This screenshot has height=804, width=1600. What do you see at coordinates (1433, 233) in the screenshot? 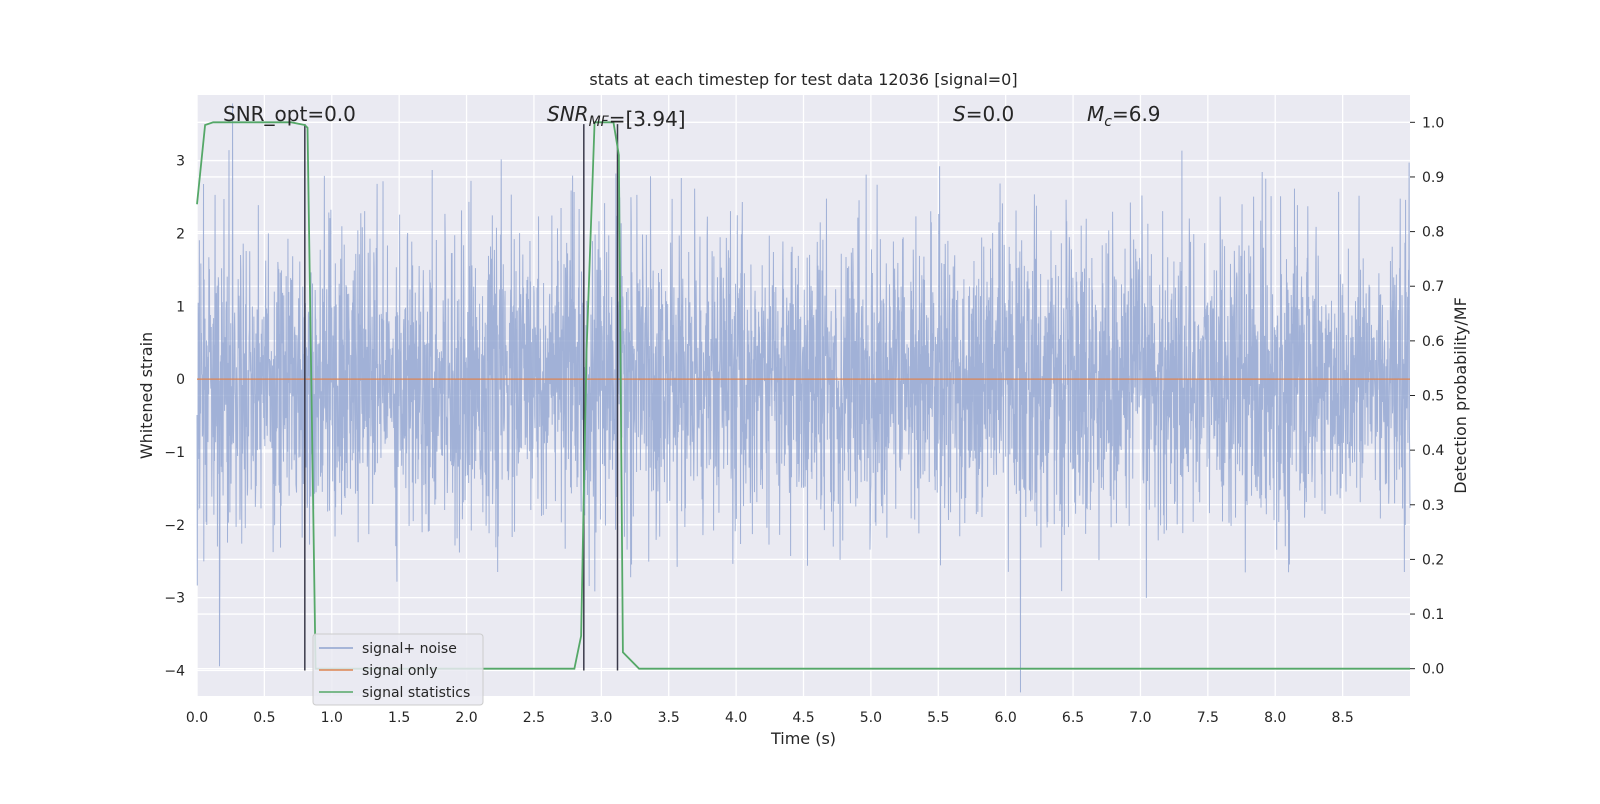
I see `y2-tick-label-8: 0.8` at bounding box center [1433, 233].